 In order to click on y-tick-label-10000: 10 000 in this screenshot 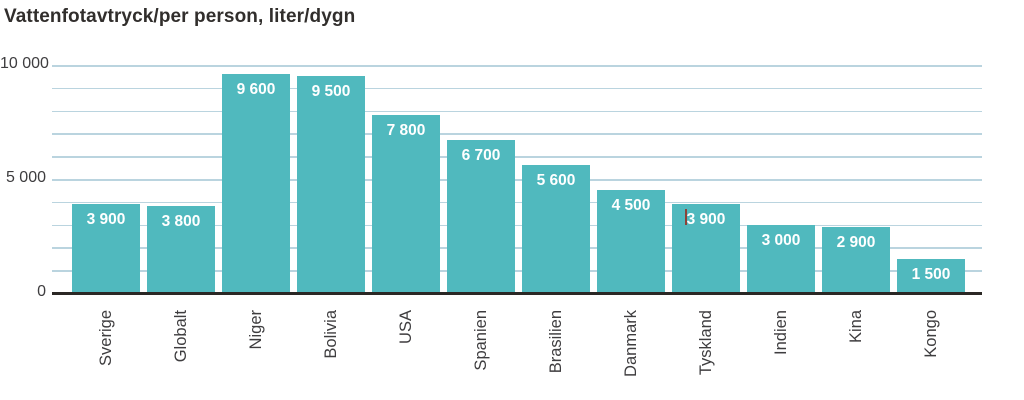, I will do `click(24, 63)`.